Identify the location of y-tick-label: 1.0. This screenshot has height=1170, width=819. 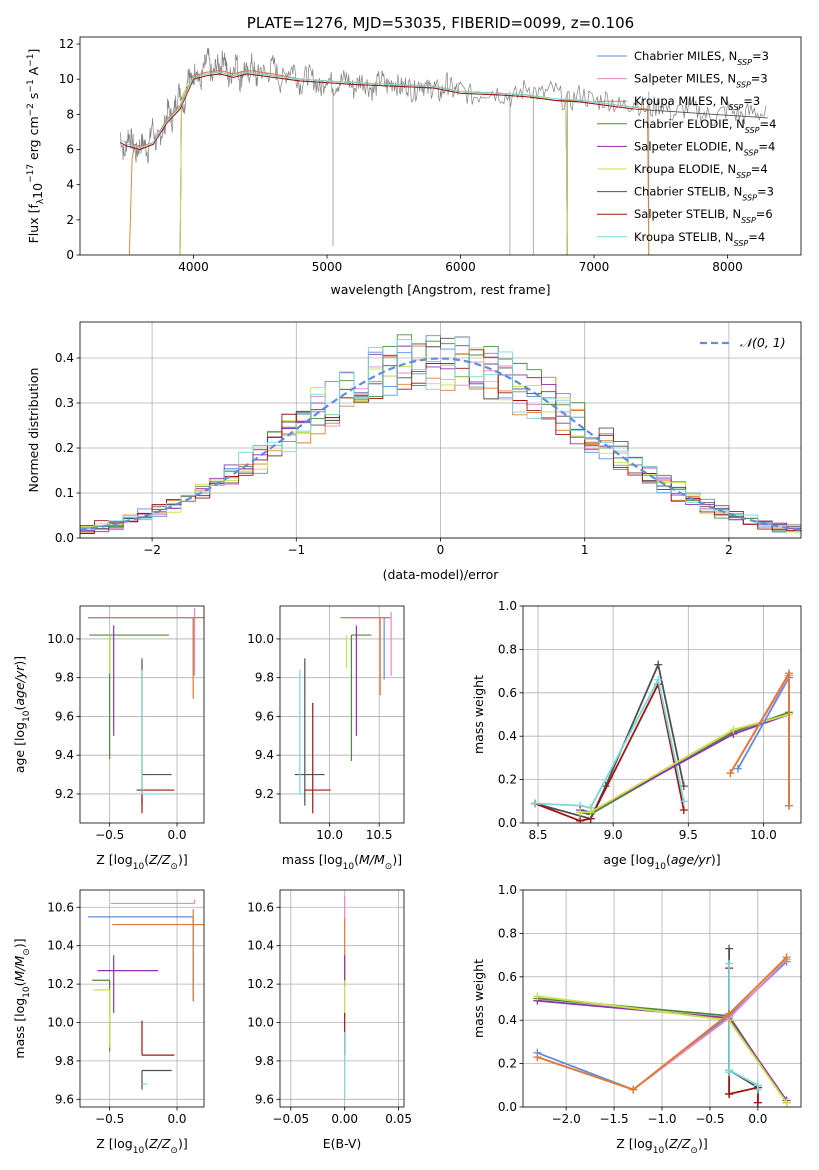
(507, 606).